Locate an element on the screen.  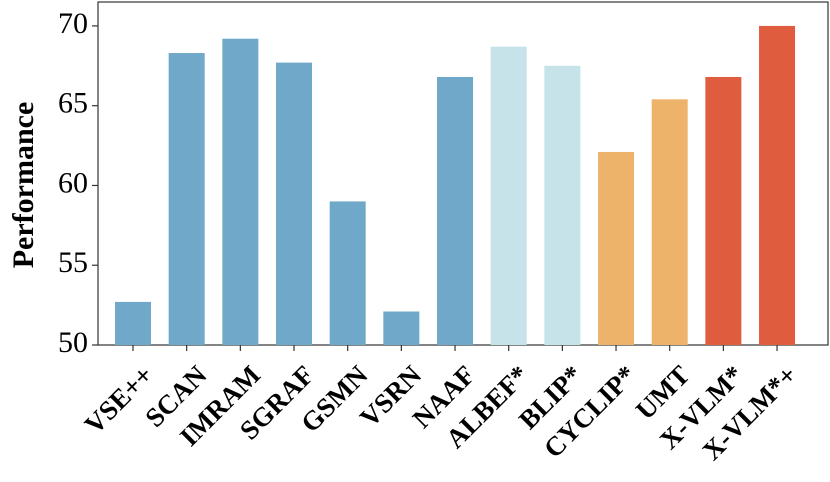
y-tick-label: 65 is located at coordinates (73, 103).